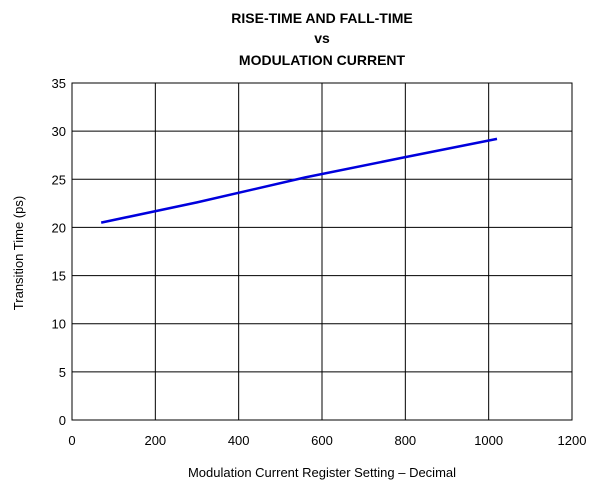  What do you see at coordinates (59, 227) in the screenshot?
I see `y-tick-label-4: 20` at bounding box center [59, 227].